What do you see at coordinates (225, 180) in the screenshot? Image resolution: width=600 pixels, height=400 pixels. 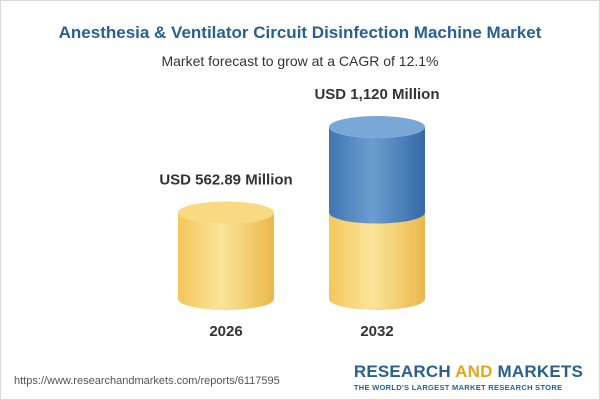 I see `data-label: USD 562.89 Million` at bounding box center [225, 180].